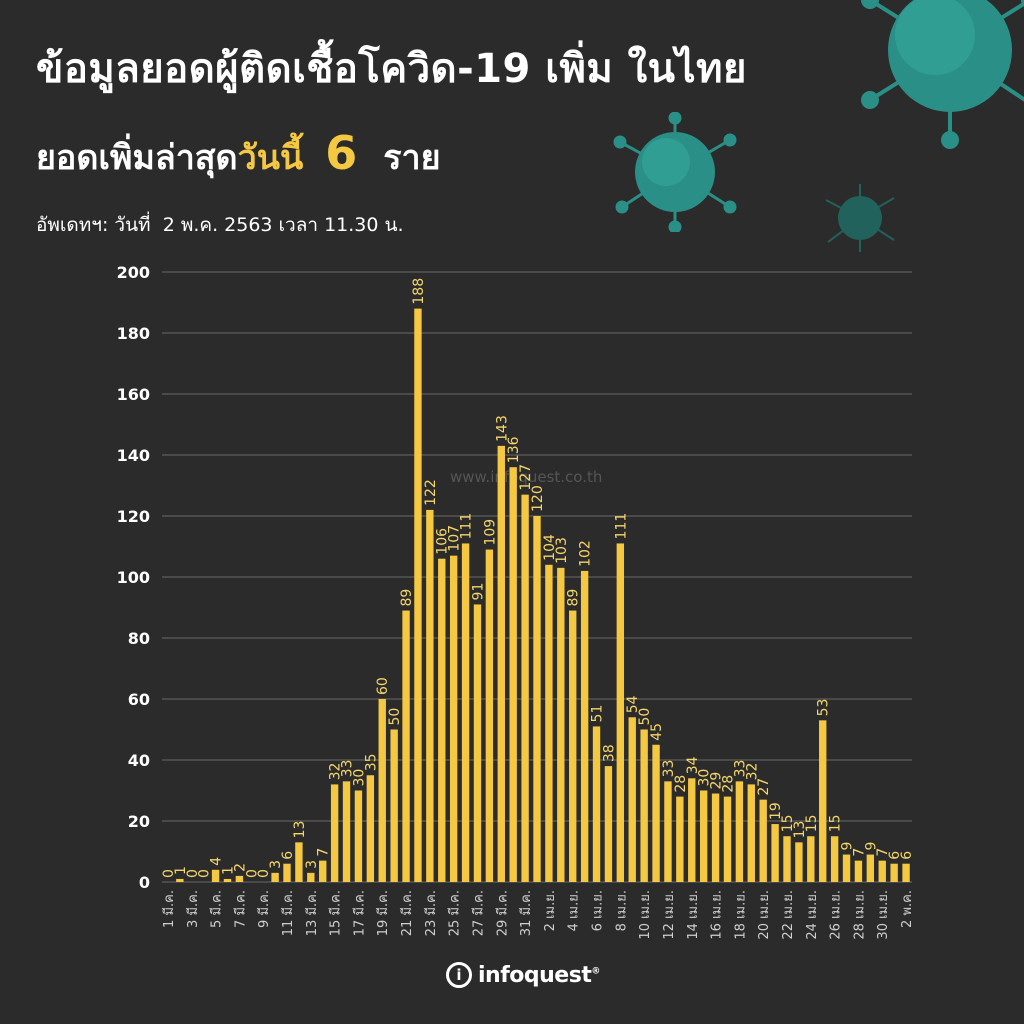  What do you see at coordinates (550, 547) in the screenshot?
I see `bar-value-label: 104` at bounding box center [550, 547].